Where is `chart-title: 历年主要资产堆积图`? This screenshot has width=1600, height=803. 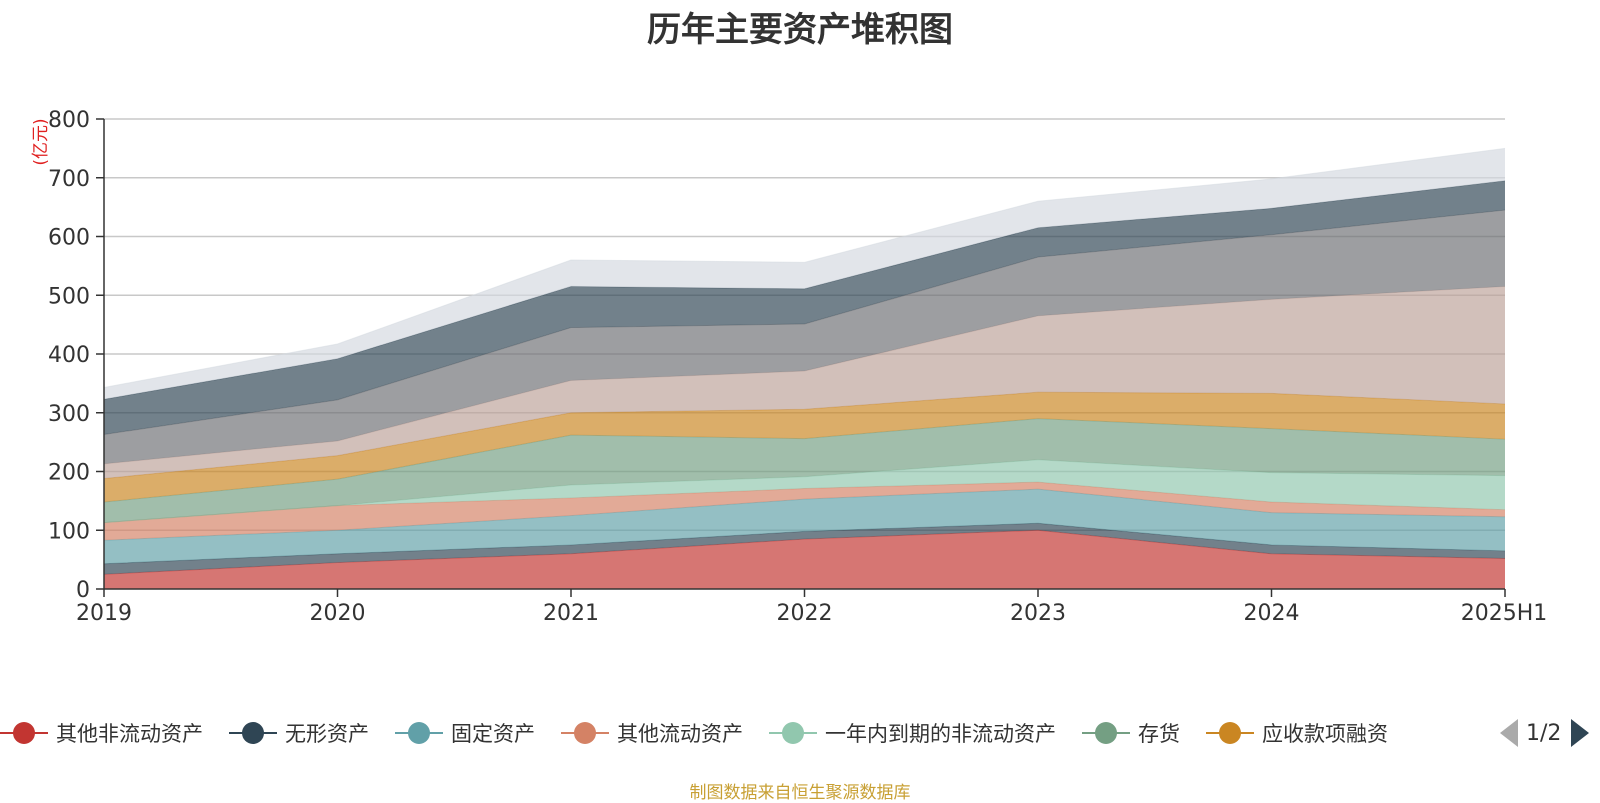
chart-title: 历年主要资产堆积图 is located at coordinates (800, 30).